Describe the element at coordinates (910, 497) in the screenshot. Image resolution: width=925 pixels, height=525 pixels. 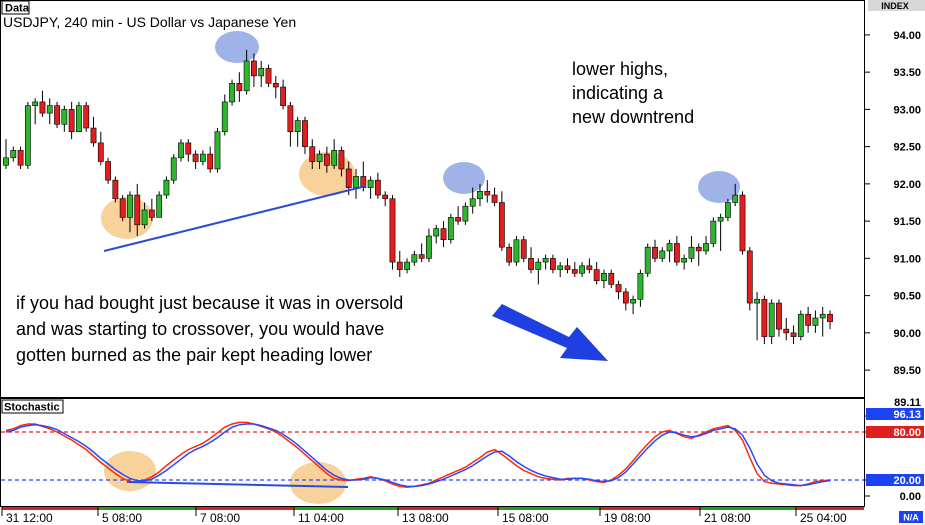
I see `stochastic-tick-label: 0.00` at that location.